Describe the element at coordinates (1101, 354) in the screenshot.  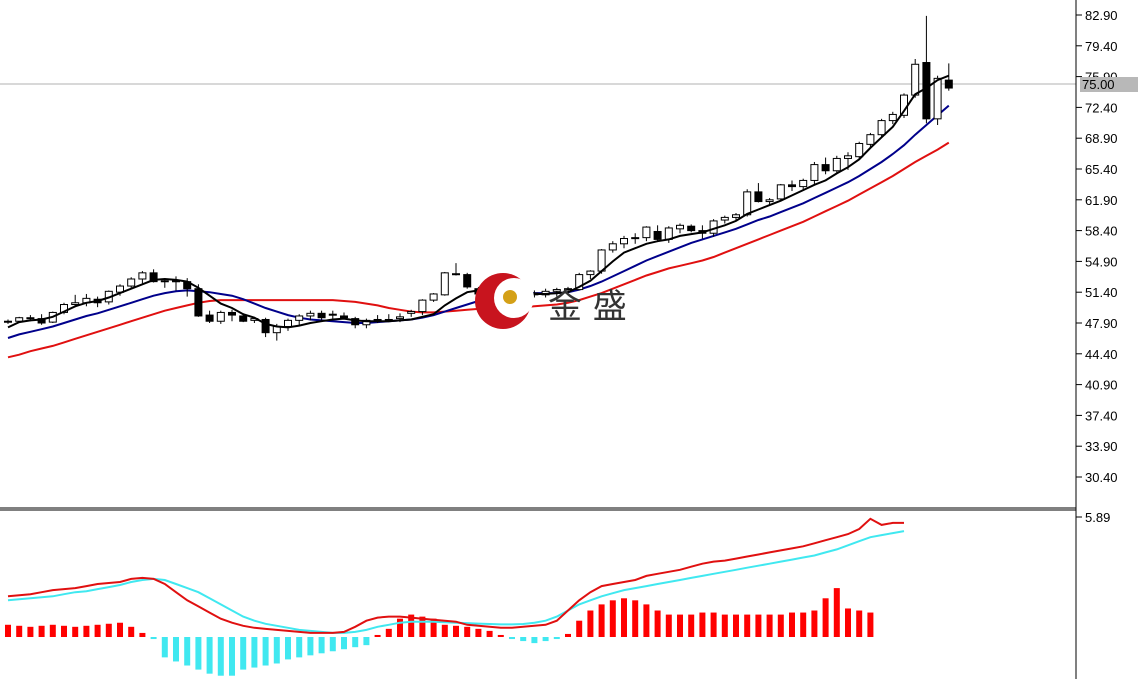
I see `price-tick-label: 44.40` at that location.